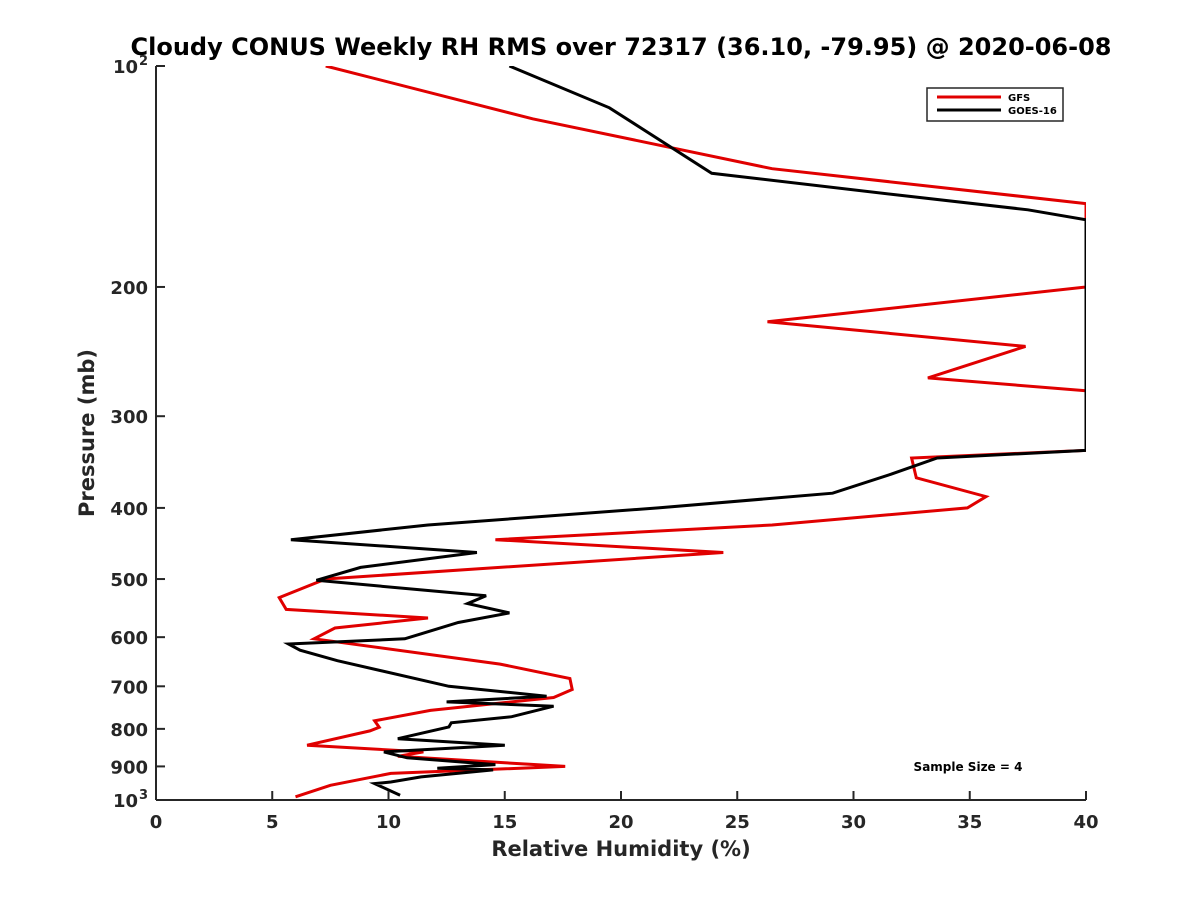 Image resolution: width=1200 pixels, height=900 pixels. What do you see at coordinates (129, 730) in the screenshot?
I see `y-tick-label: 800` at bounding box center [129, 730].